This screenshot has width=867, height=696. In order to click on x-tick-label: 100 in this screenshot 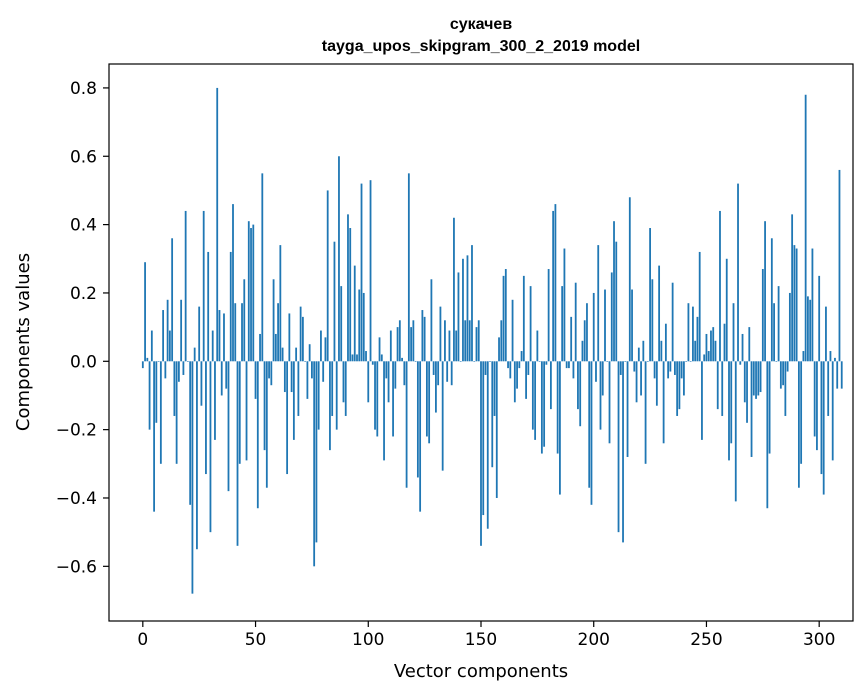, I will do `click(368, 640)`.